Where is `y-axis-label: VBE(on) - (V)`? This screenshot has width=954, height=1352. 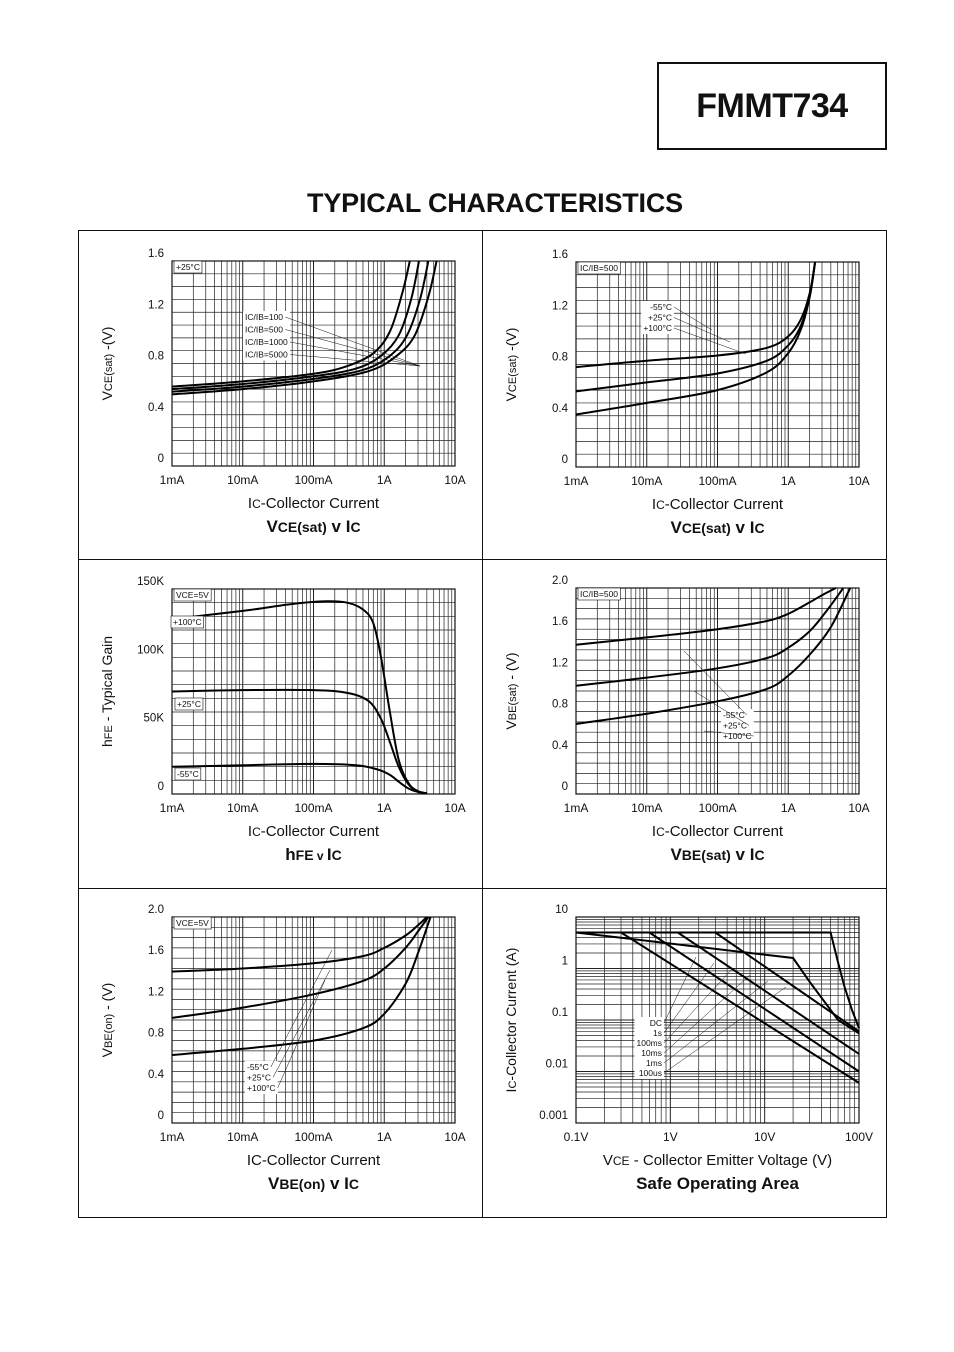
y-axis-label: VBE(on) - (V) is located at coordinates (107, 1020).